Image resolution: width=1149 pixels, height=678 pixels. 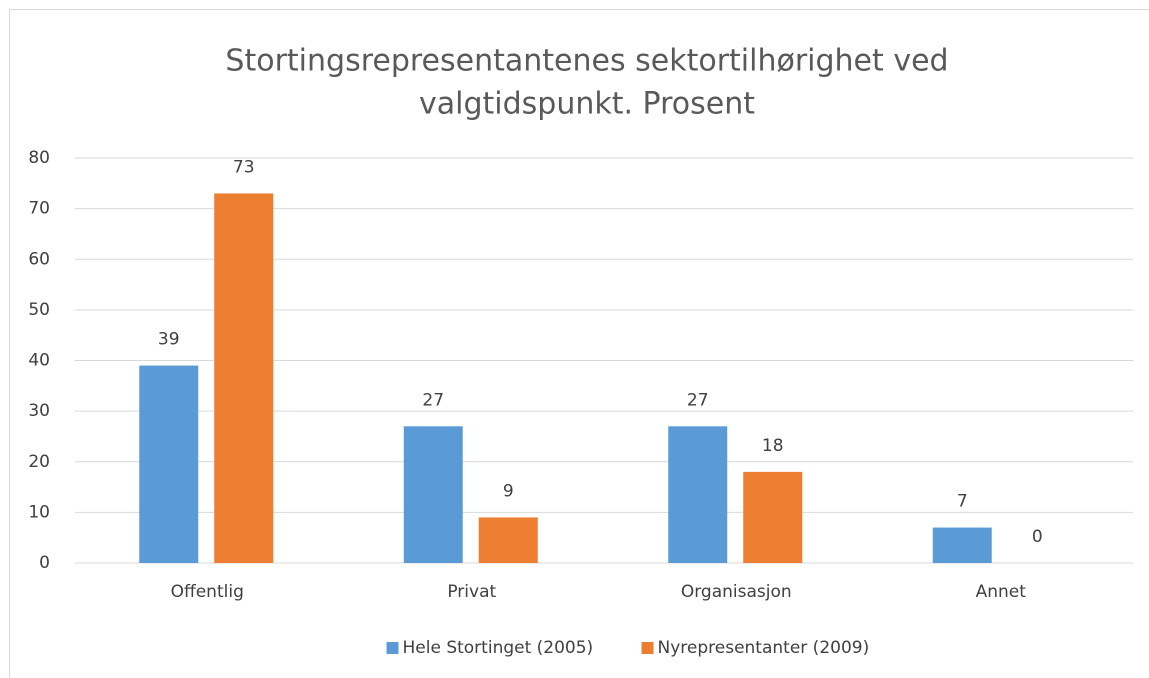 What do you see at coordinates (39, 158) in the screenshot?
I see `y-tick-label: 80` at bounding box center [39, 158].